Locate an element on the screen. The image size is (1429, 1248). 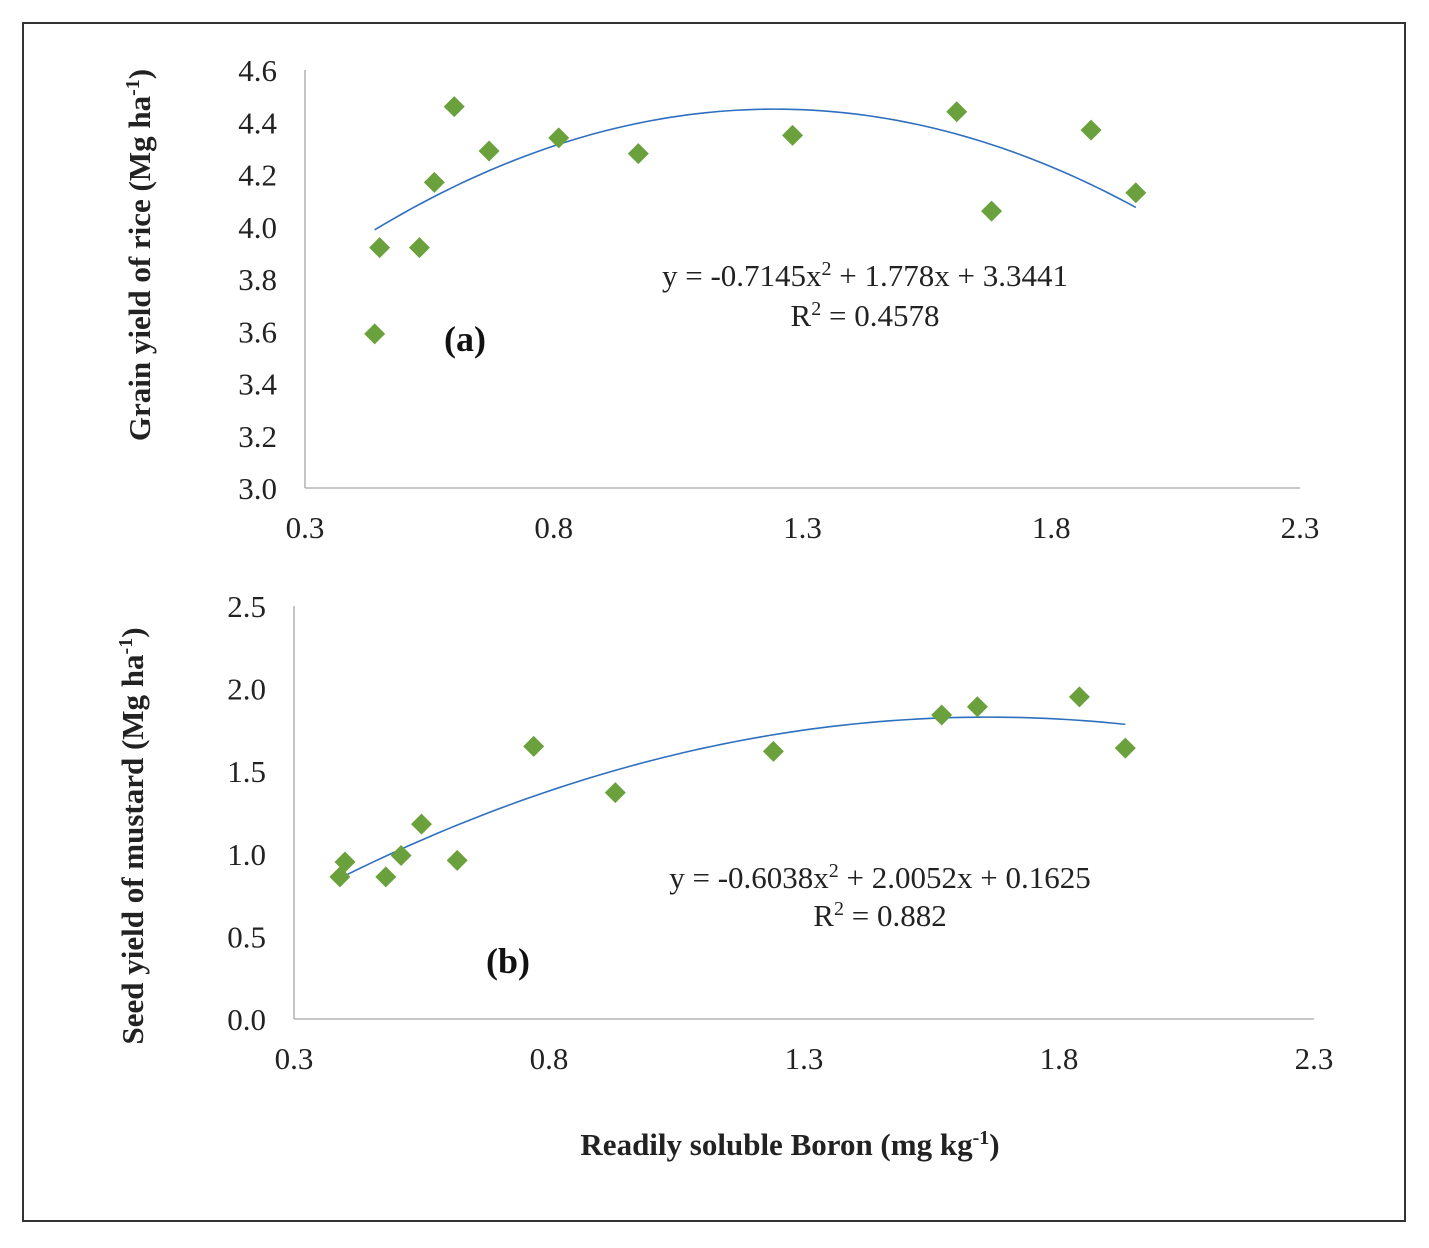
y-tick-label: 1.0 is located at coordinates (246, 854).